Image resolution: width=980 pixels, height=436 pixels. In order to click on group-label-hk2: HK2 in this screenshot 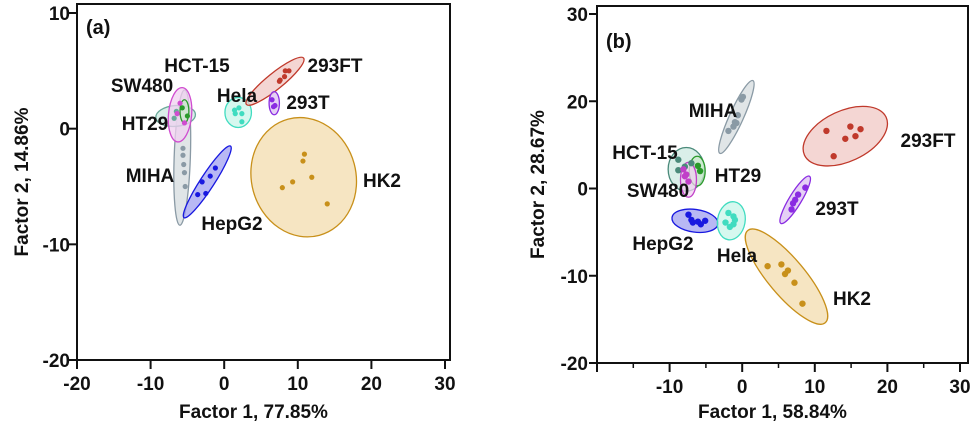, I will do `click(852, 299)`.